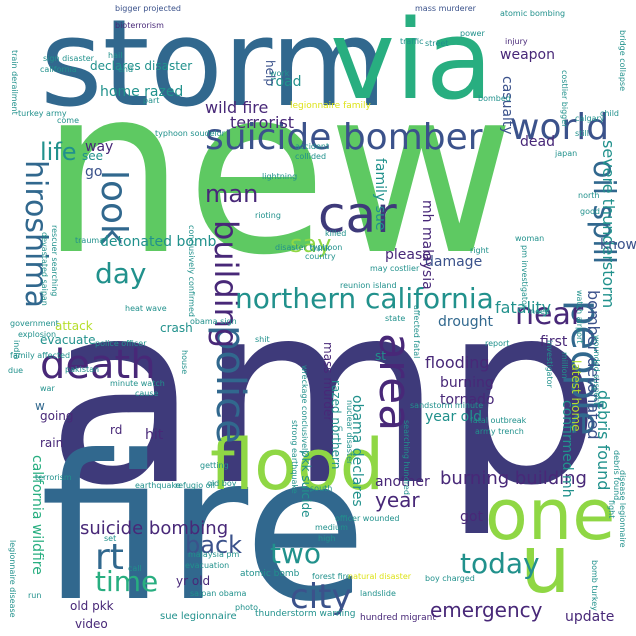  Describe the element at coordinates (126, 69) in the screenshot. I see `word-end: end` at that location.